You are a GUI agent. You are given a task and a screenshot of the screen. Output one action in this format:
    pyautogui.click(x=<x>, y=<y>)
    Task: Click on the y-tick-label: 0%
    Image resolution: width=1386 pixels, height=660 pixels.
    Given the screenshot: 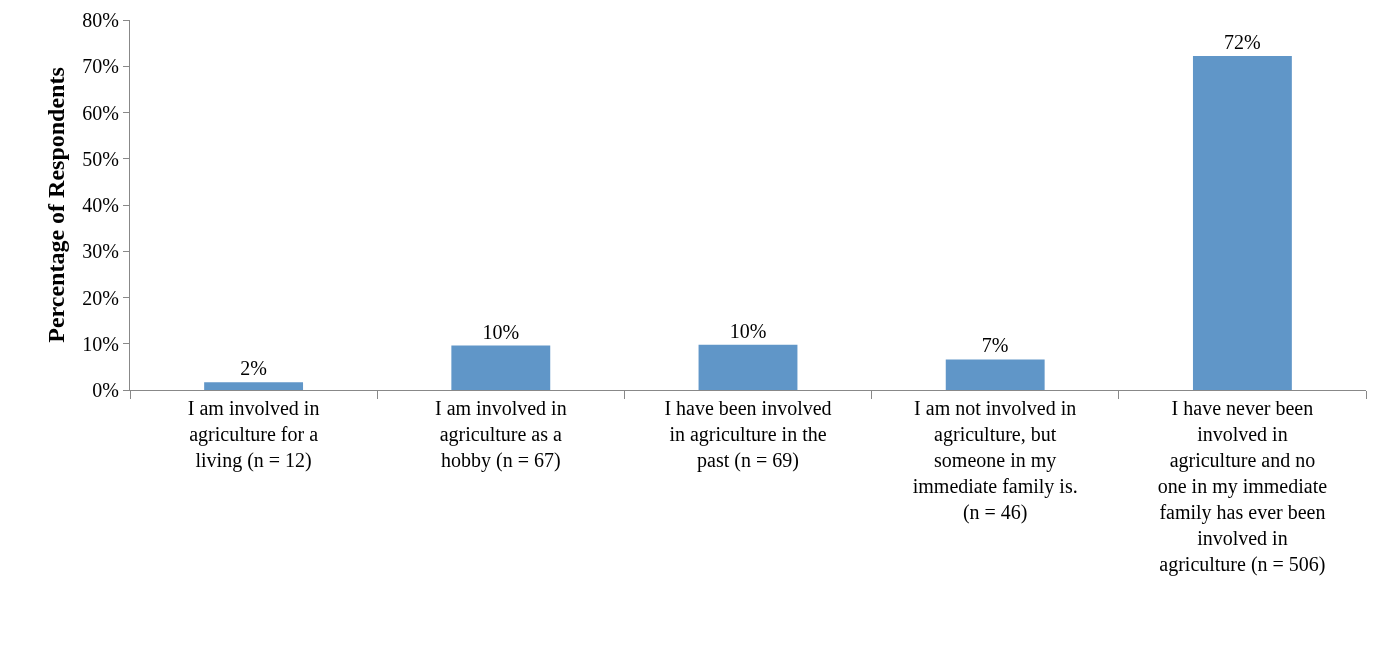 What is the action you would take?
    pyautogui.click(x=105, y=390)
    